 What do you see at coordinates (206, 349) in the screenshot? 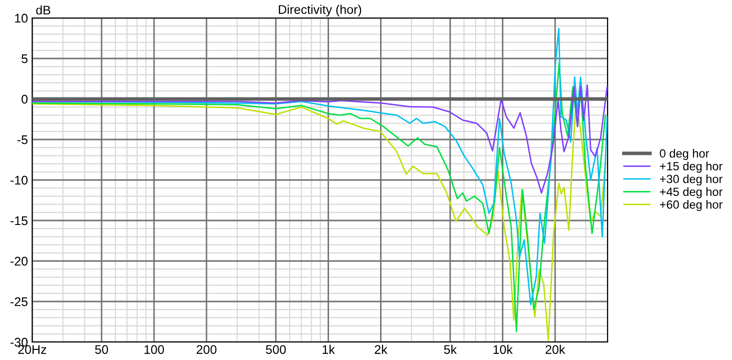
I see `x-tick-label: 200` at bounding box center [206, 349].